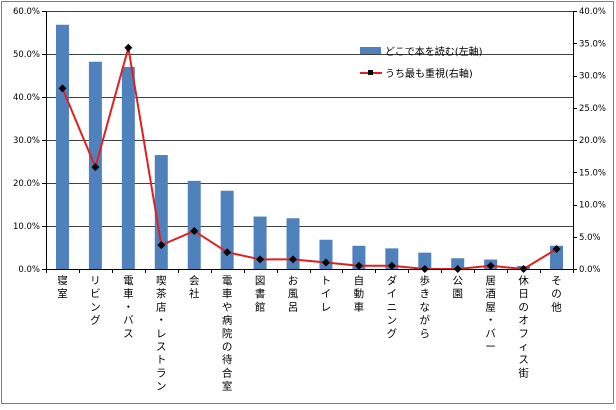 This screenshot has height=410, width=616. Describe the element at coordinates (293, 294) in the screenshot. I see `category-label: お風呂` at that location.